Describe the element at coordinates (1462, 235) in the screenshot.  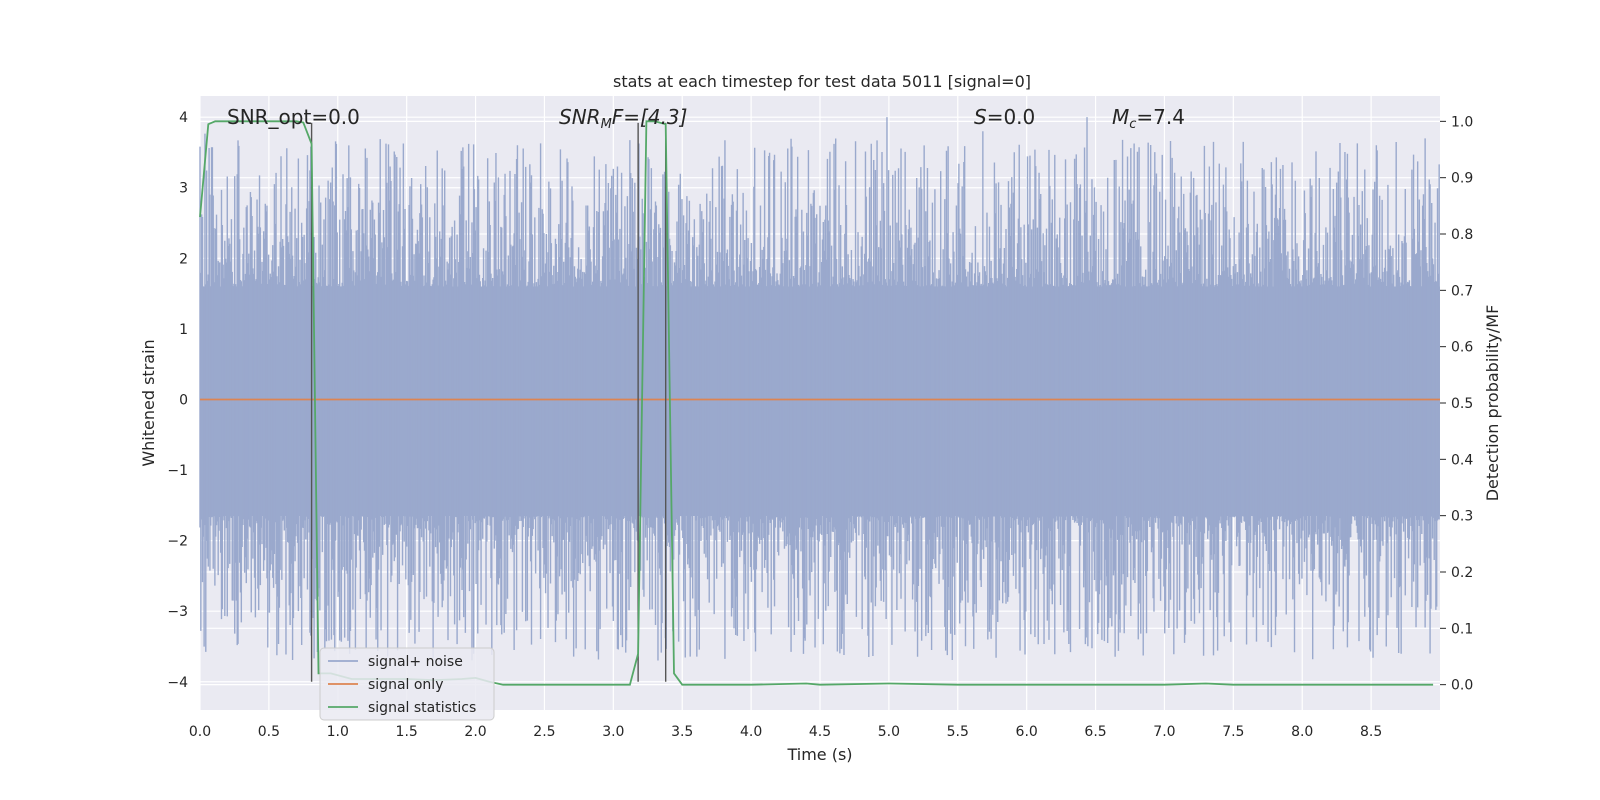
I see `y2-tick-label: 0.8` at that location.